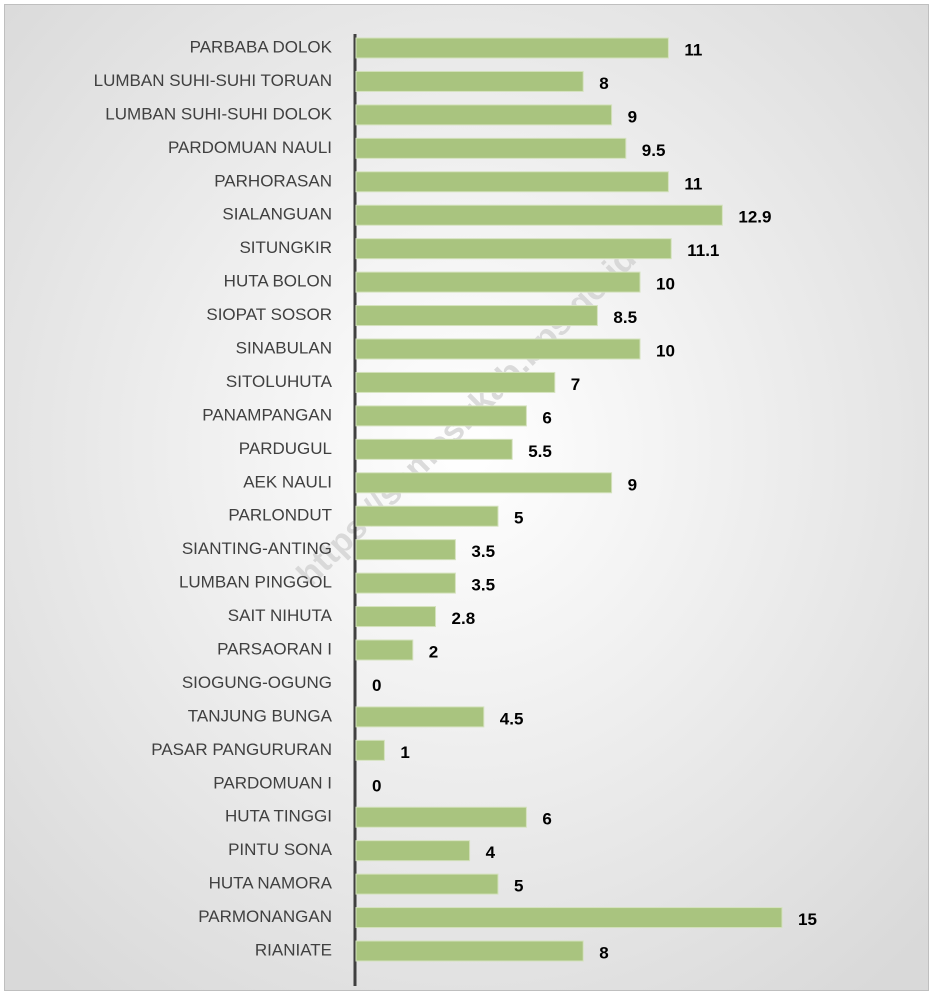 This screenshot has height=995, width=933. What do you see at coordinates (278, 816) in the screenshot?
I see `category-label: HUTA TINGGI` at bounding box center [278, 816].